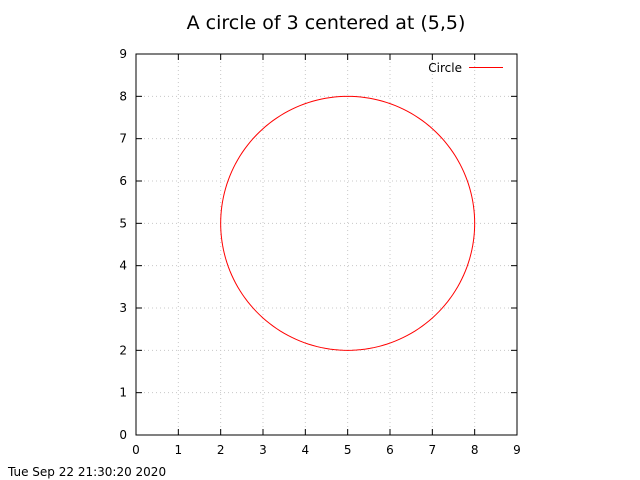  Describe the element at coordinates (123, 350) in the screenshot. I see `y-tick-label: 2` at that location.